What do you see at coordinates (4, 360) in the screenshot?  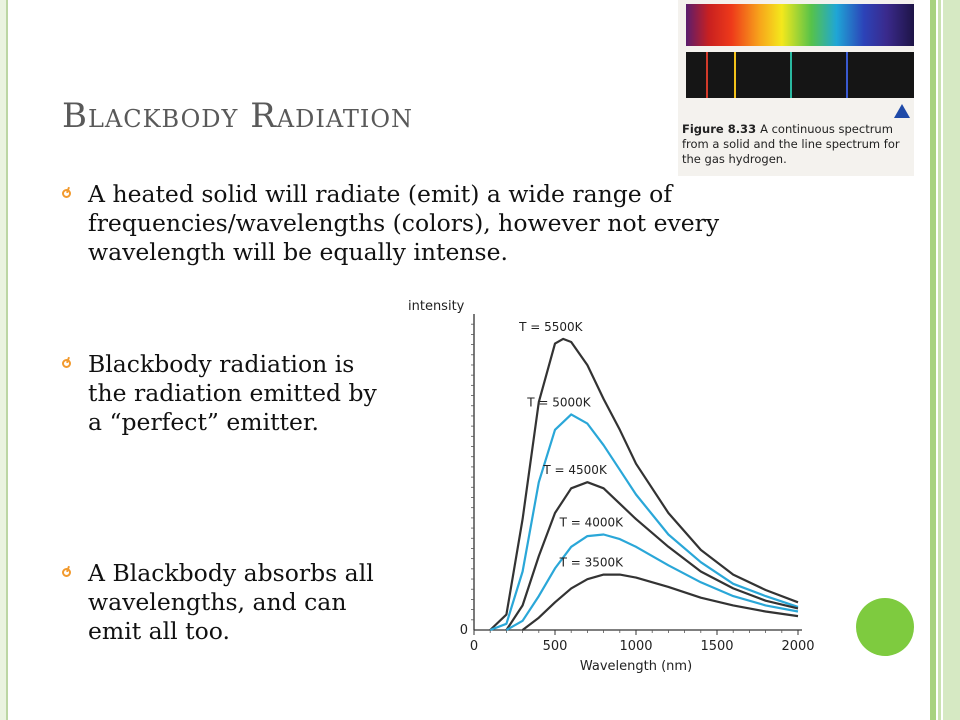 I see `slide-frame-left` at bounding box center [4, 360].